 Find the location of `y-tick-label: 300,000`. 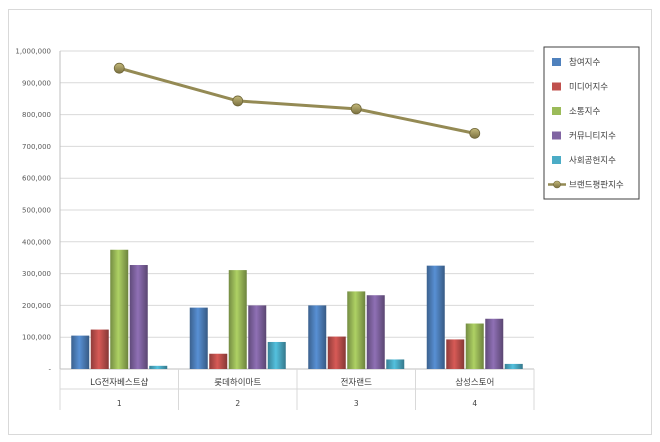

y-tick-label: 300,000 is located at coordinates (36, 274).